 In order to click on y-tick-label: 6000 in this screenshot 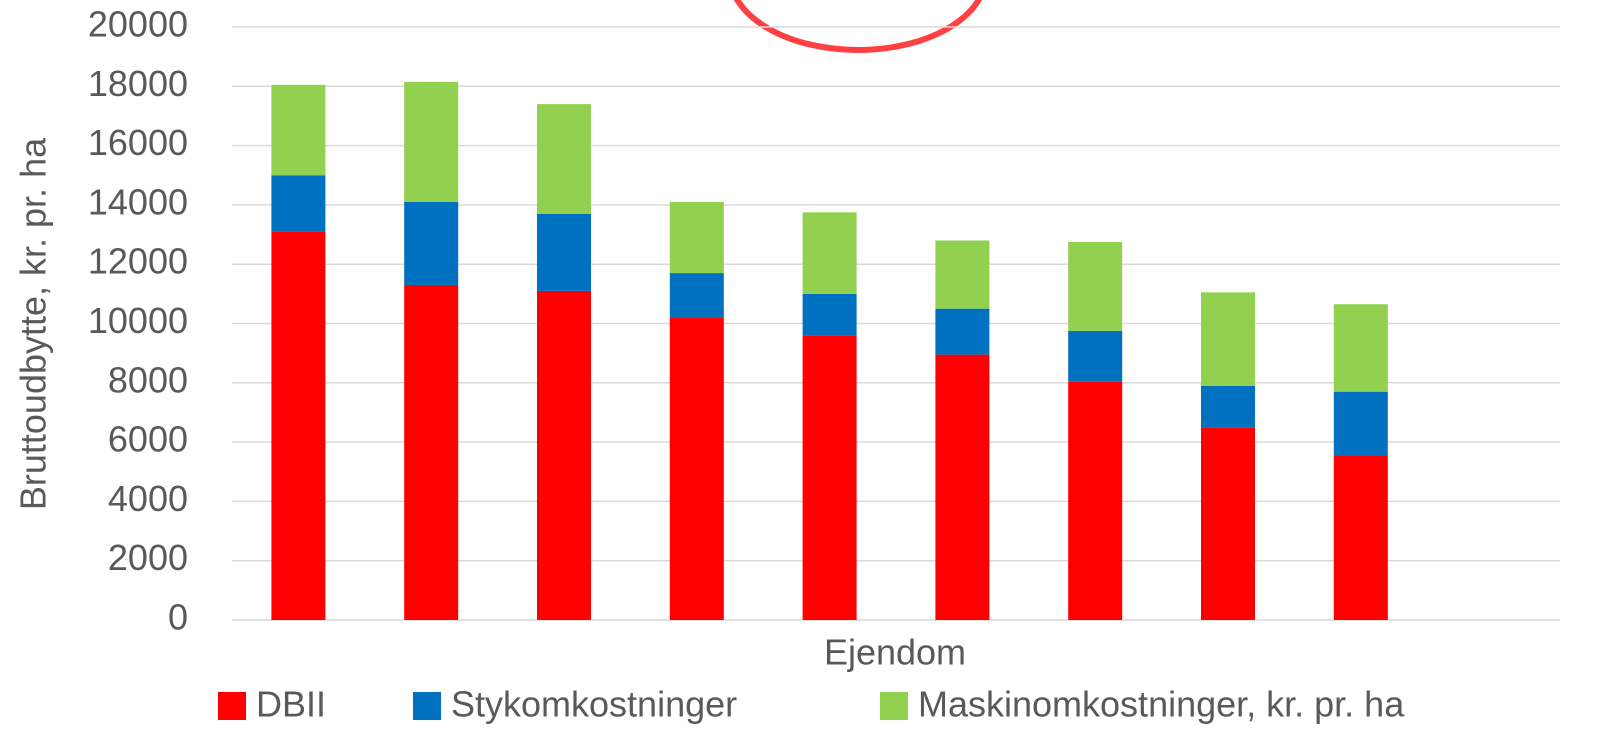, I will do `click(148, 439)`.